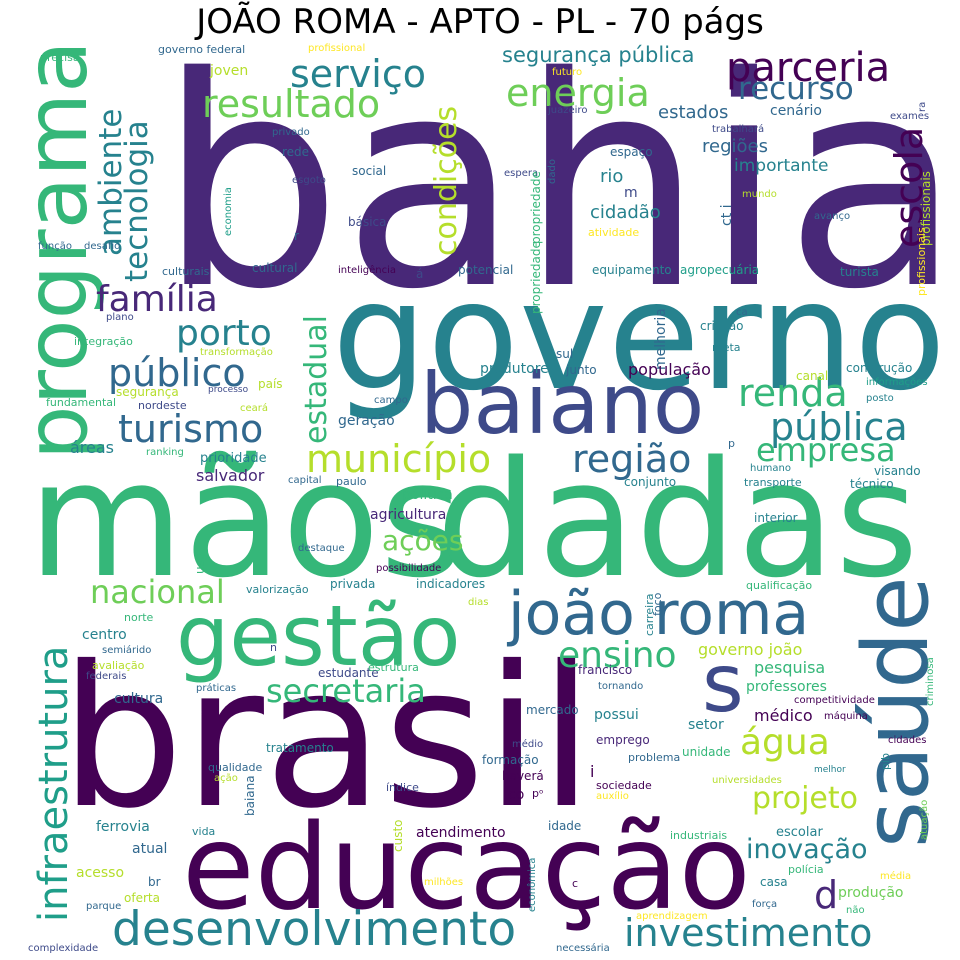 This screenshot has height=960, width=960. What do you see at coordinates (567, 72) in the screenshot?
I see `word: futuro` at bounding box center [567, 72].